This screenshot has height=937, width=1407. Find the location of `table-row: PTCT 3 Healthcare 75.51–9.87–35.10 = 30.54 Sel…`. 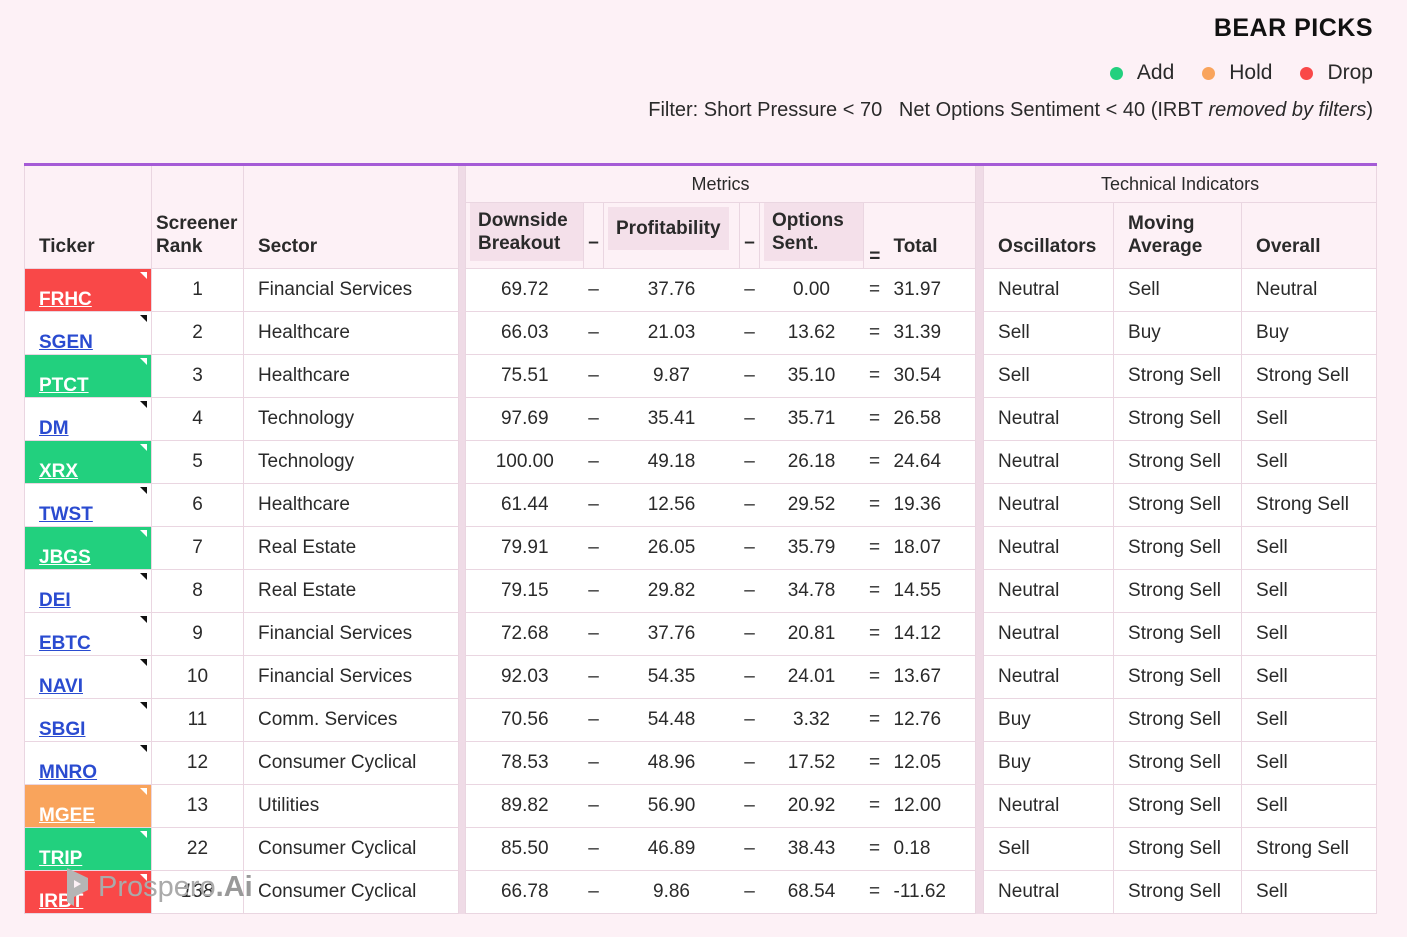

table-row: PTCT 3 Healthcare 75.51–9.87–35.10 = 30.54 Sel… is located at coordinates (701, 376).